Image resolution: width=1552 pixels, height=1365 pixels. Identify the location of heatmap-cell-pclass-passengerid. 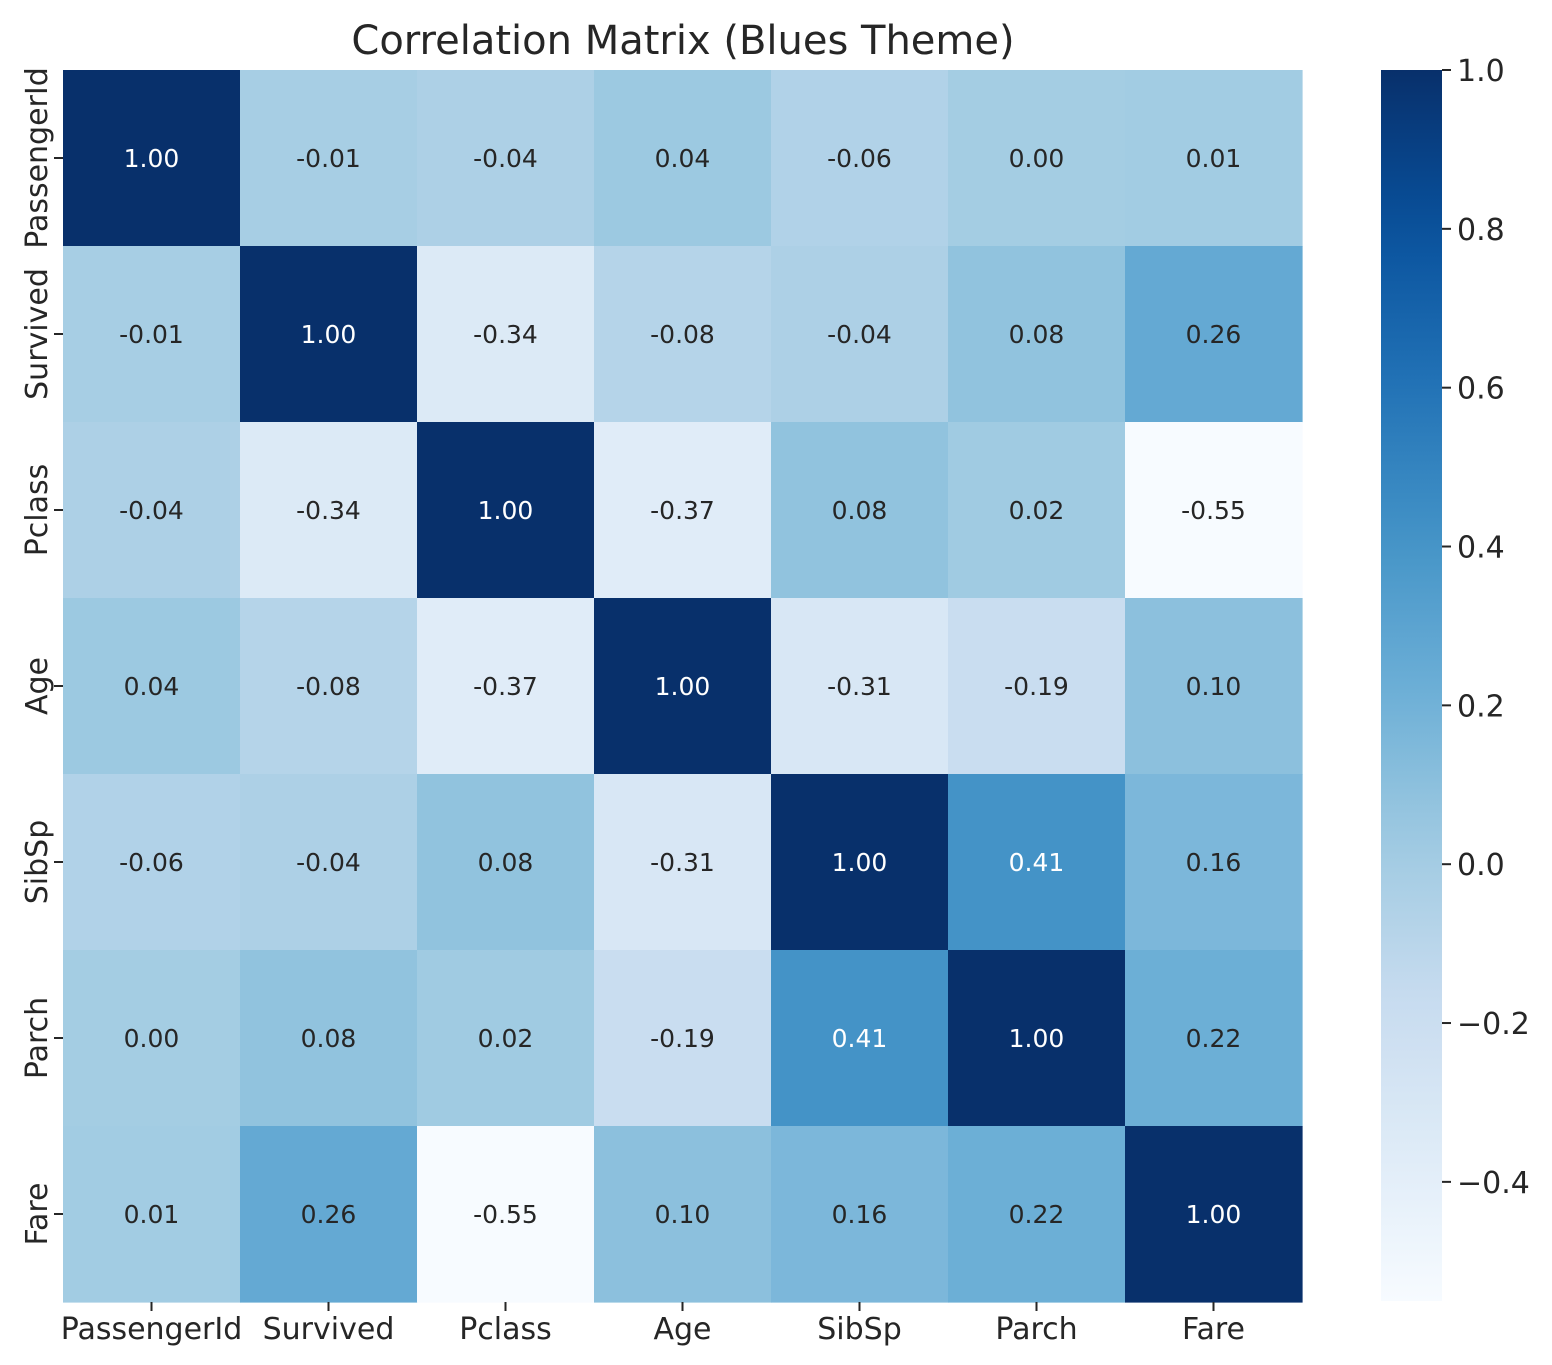
(152, 510).